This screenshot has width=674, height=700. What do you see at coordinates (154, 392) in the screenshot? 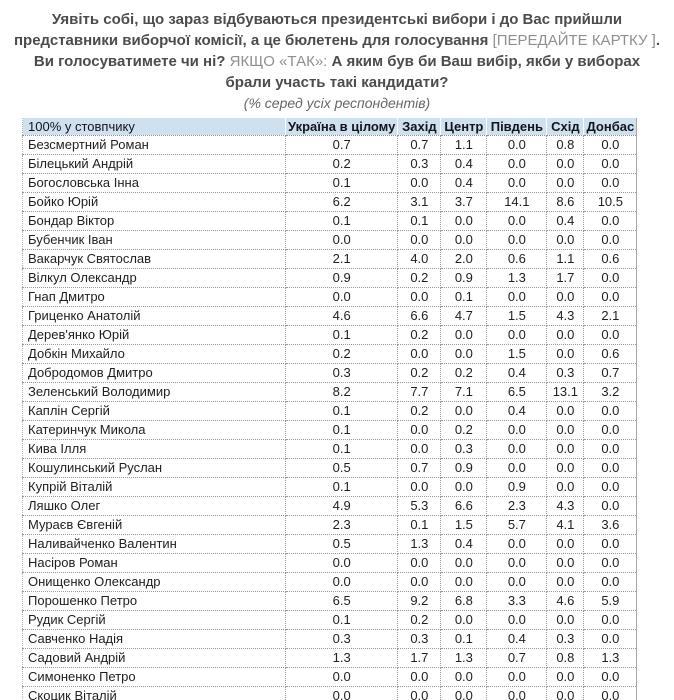
I see `candidate-name-cell: Зеленський Володимир` at bounding box center [154, 392].